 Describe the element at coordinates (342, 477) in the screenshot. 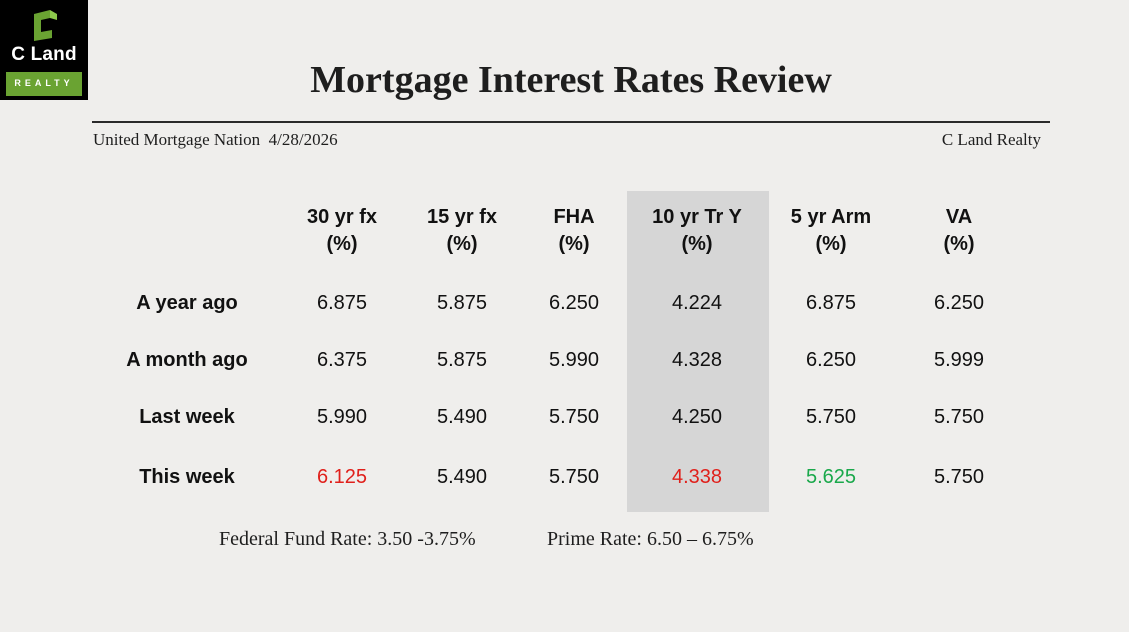

I see `rate-cell: 6.125` at that location.